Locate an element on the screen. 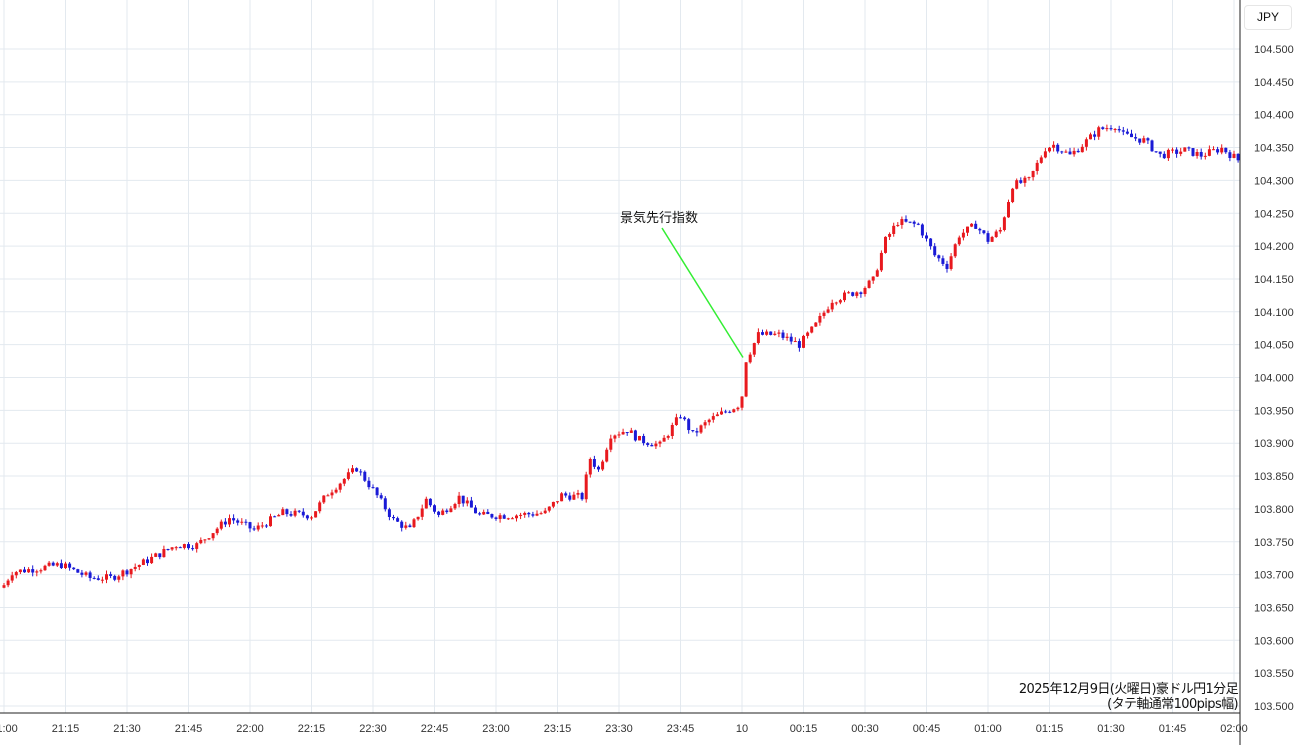  price-tick-label: 103.800 is located at coordinates (1274, 510).